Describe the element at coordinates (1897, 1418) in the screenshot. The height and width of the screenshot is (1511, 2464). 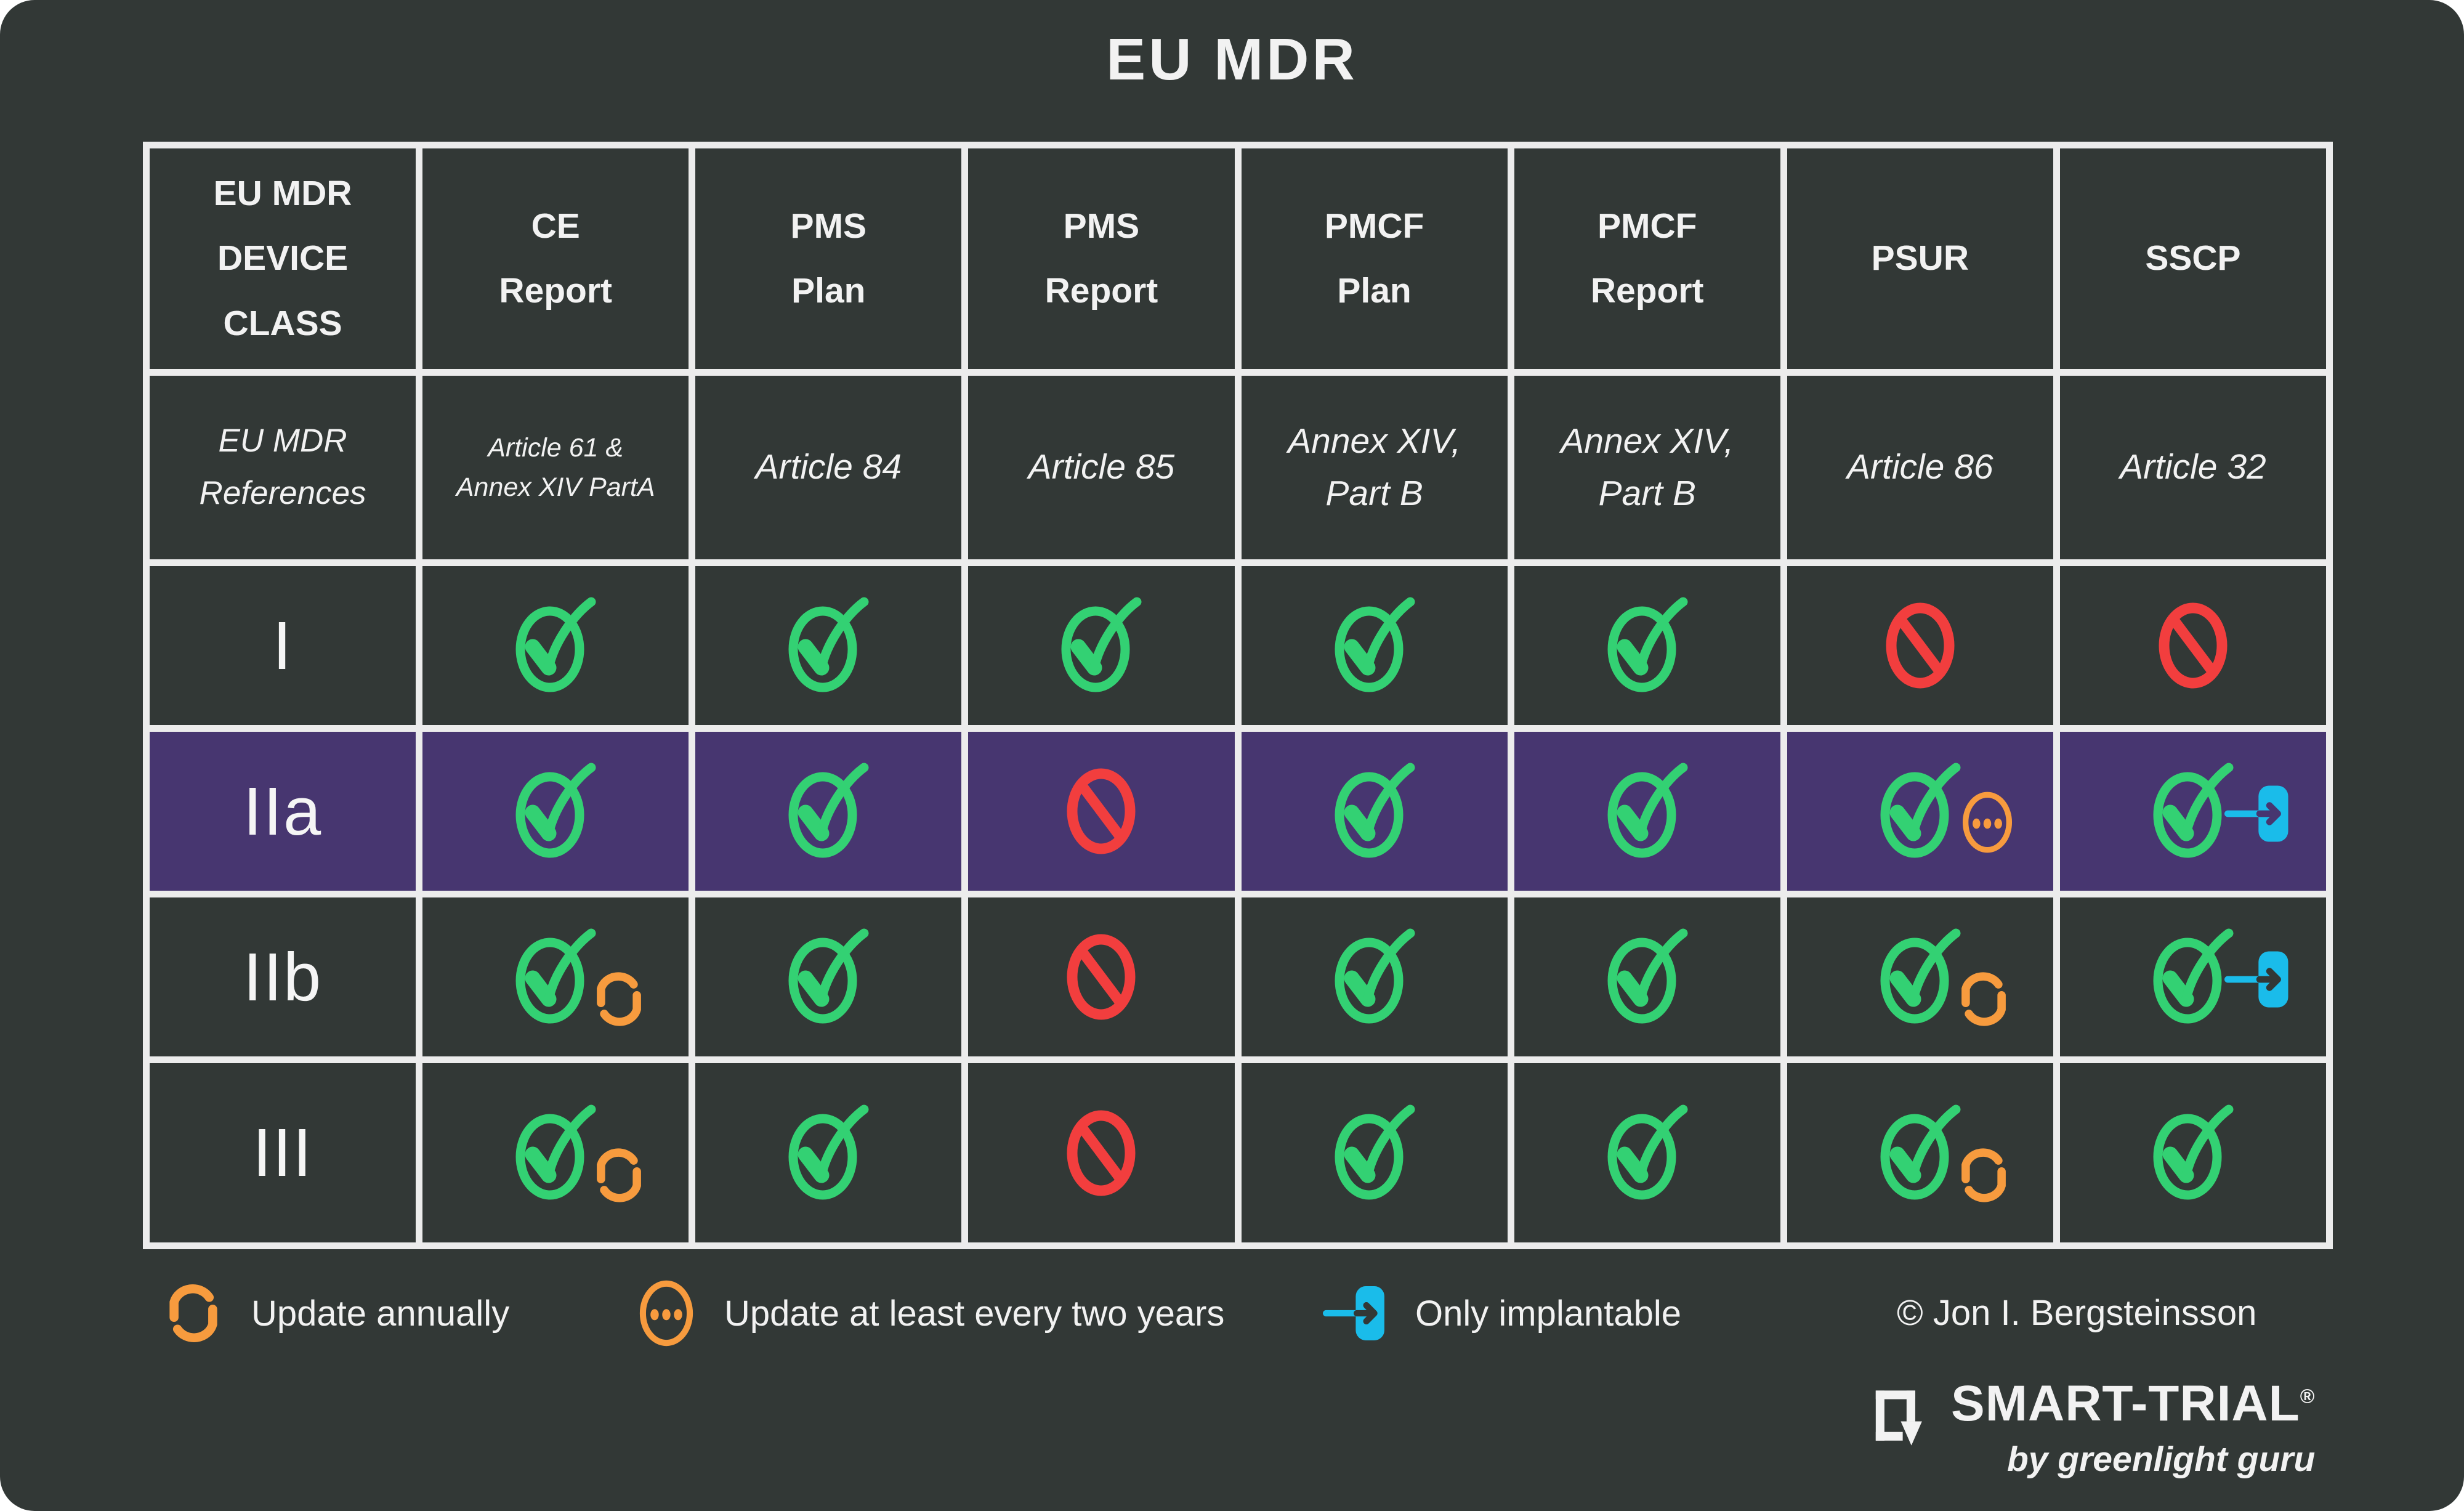
I see `smart-trial-logo-icon` at that location.